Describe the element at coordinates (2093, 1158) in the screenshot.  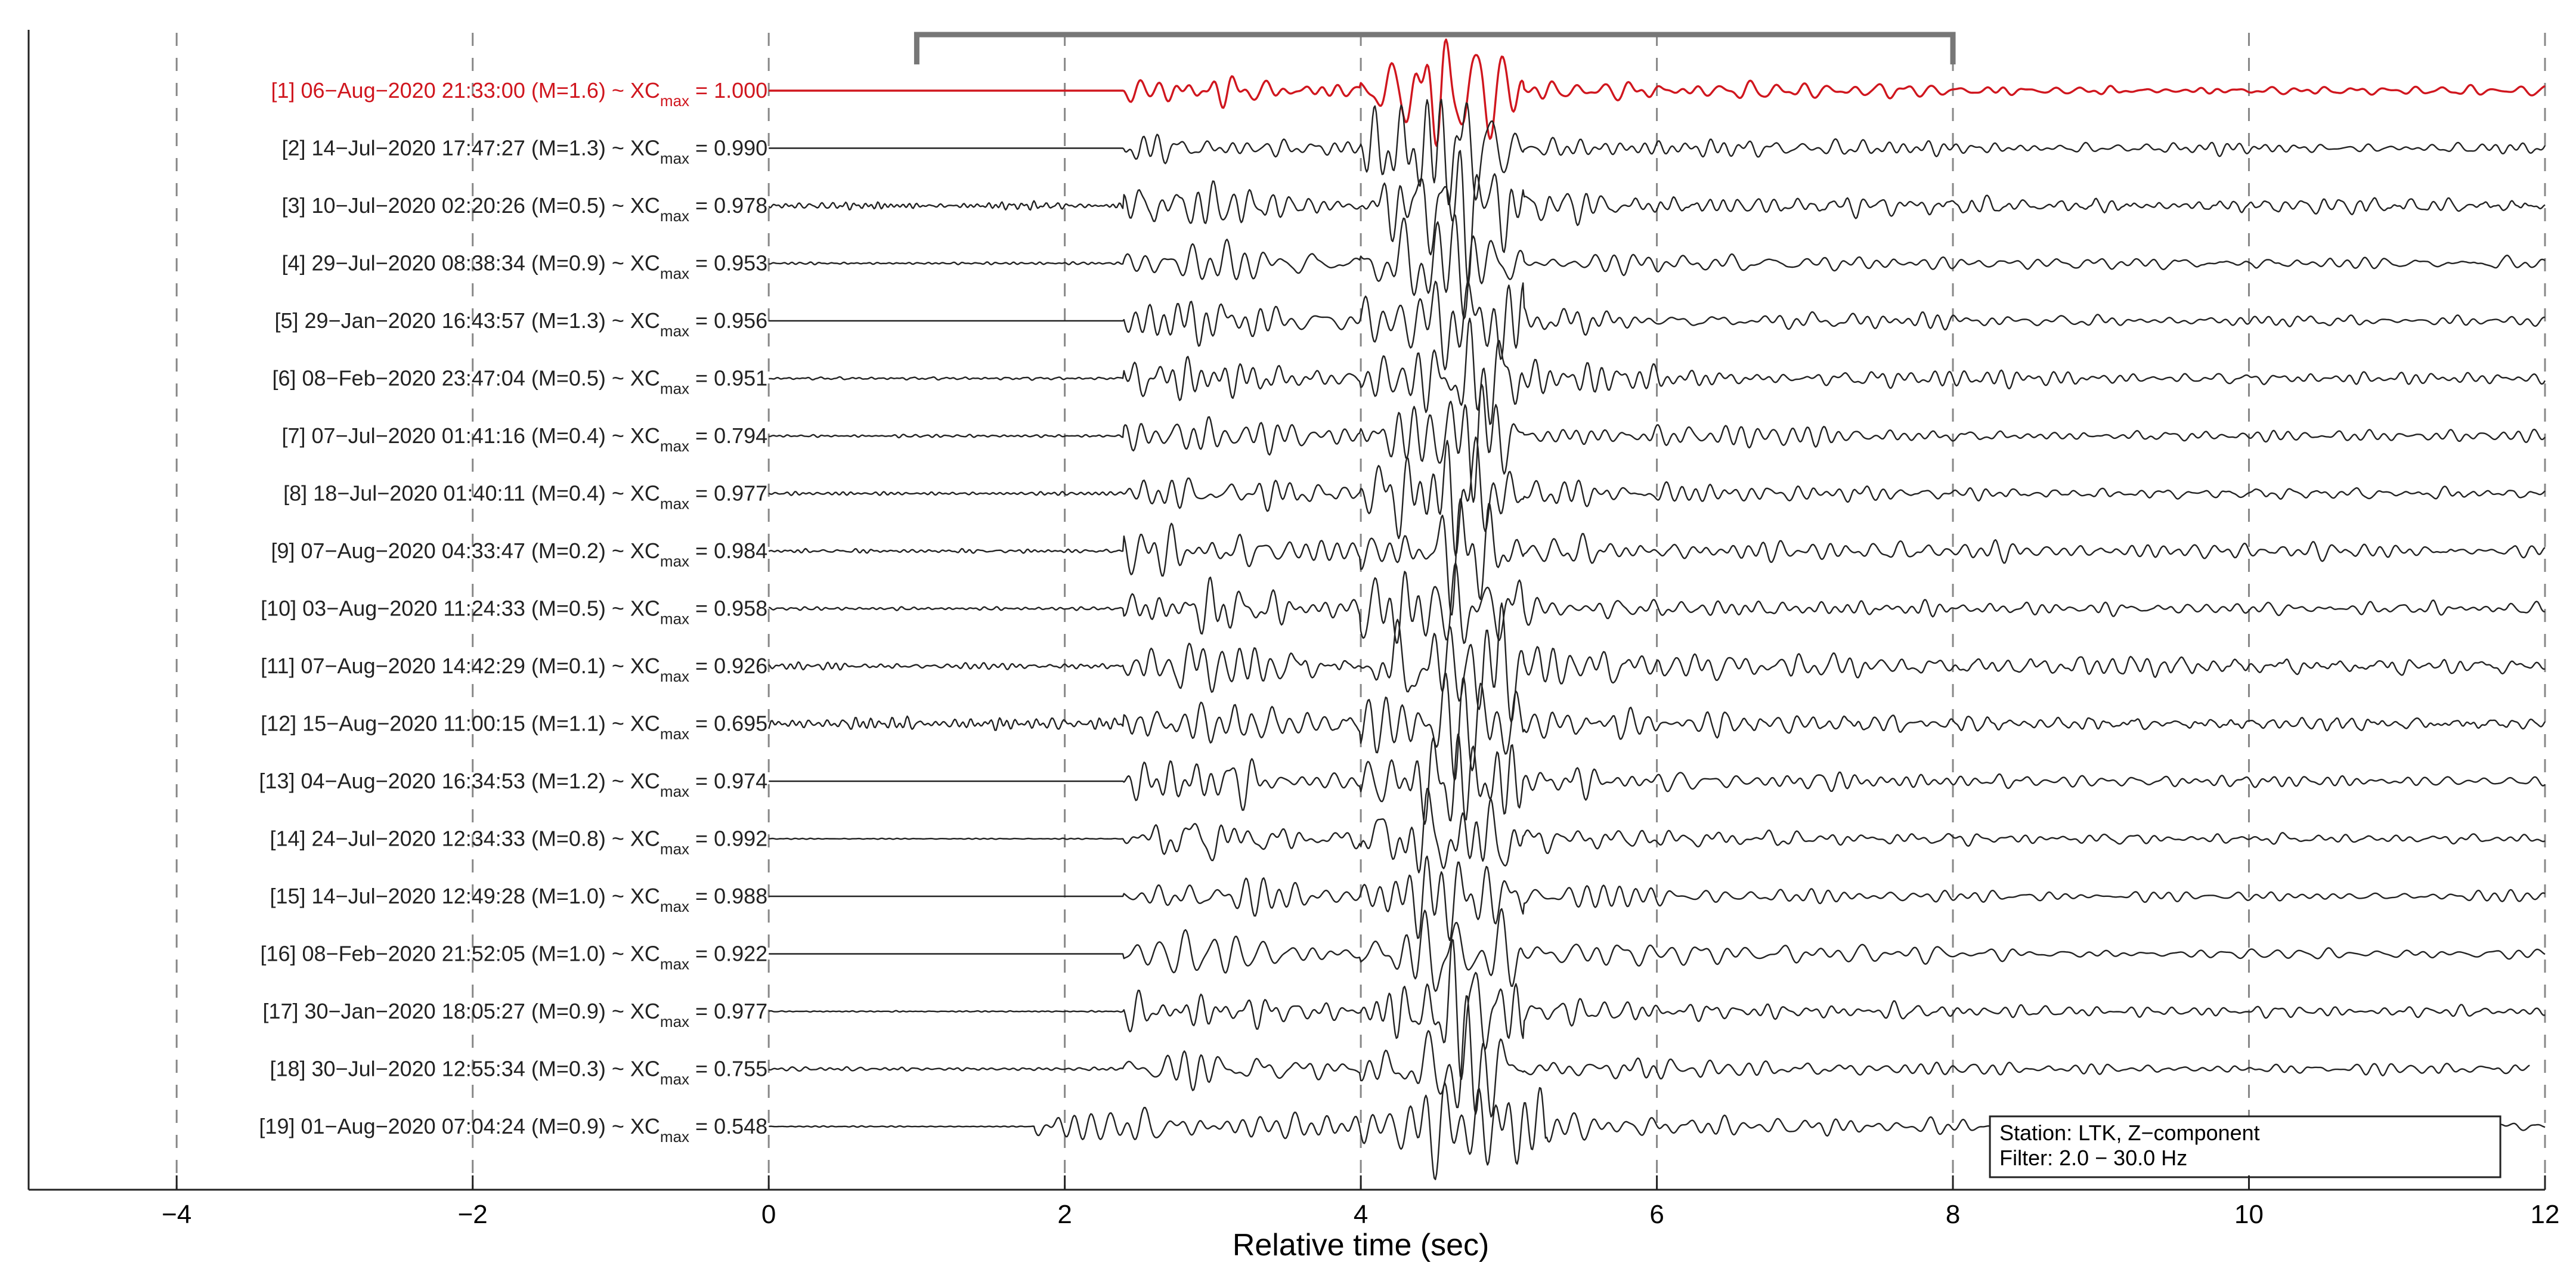
I see `info-filter-text: Filter: 2.0 − 30.0 Hz` at that location.